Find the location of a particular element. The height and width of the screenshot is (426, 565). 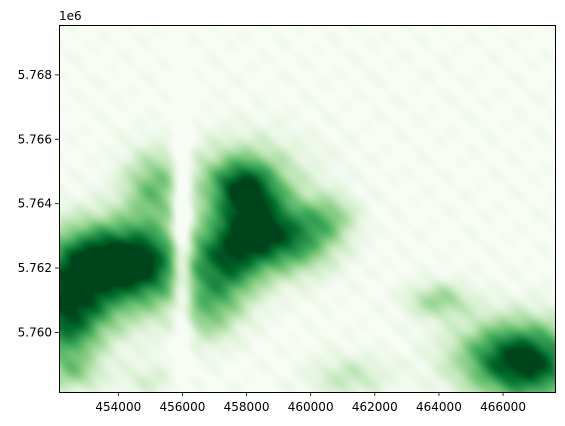

x-tick-label: 460000 is located at coordinates (311, 407).